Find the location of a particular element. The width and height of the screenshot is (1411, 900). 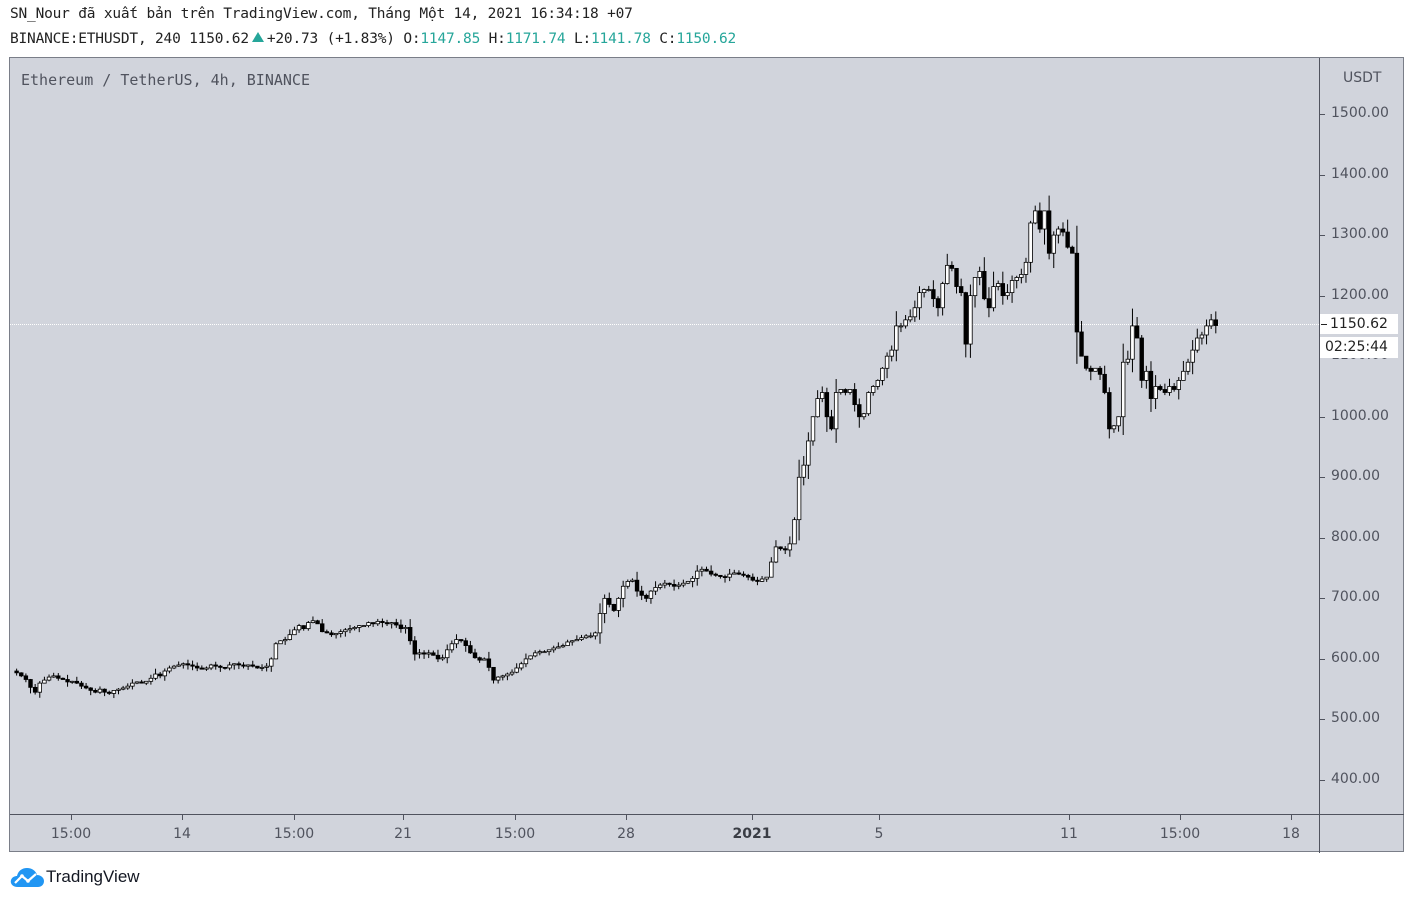

logo-text: TradingView is located at coordinates (93, 876).